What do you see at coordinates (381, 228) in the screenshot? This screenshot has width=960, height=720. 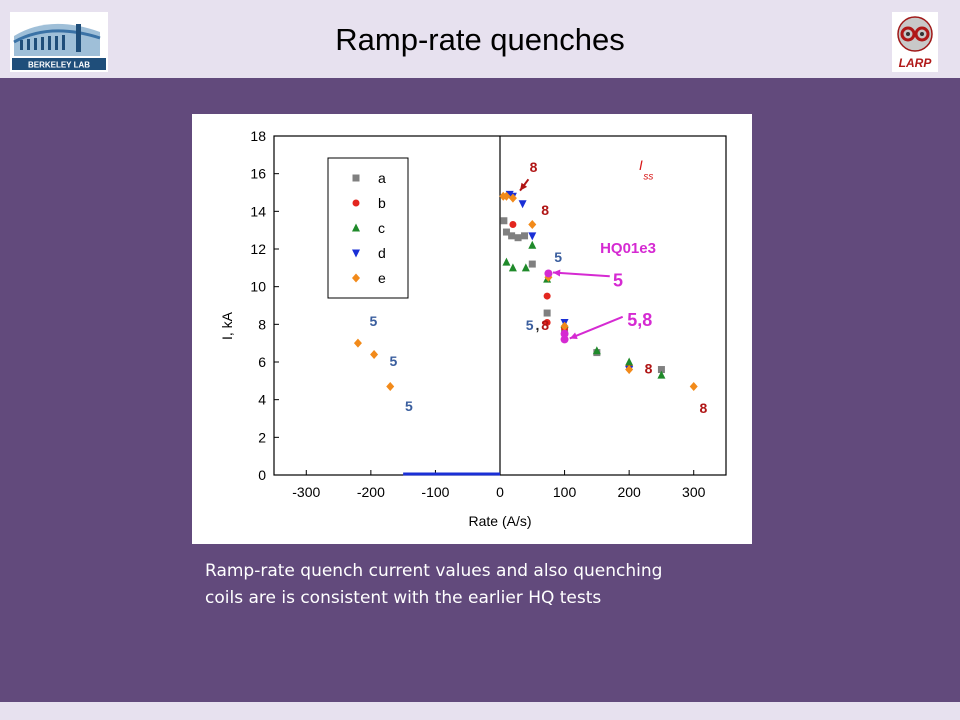 I see `legend-label-c: c` at bounding box center [381, 228].